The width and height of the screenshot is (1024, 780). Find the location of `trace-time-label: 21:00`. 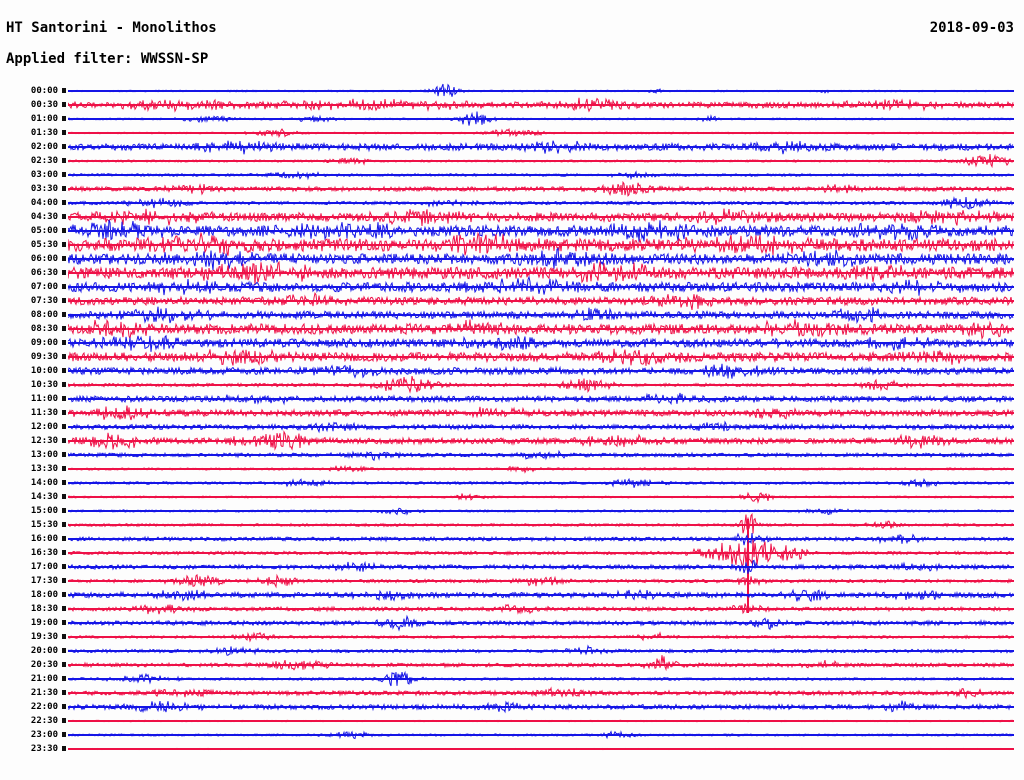

trace-time-label: 21:00 is located at coordinates (44, 679).